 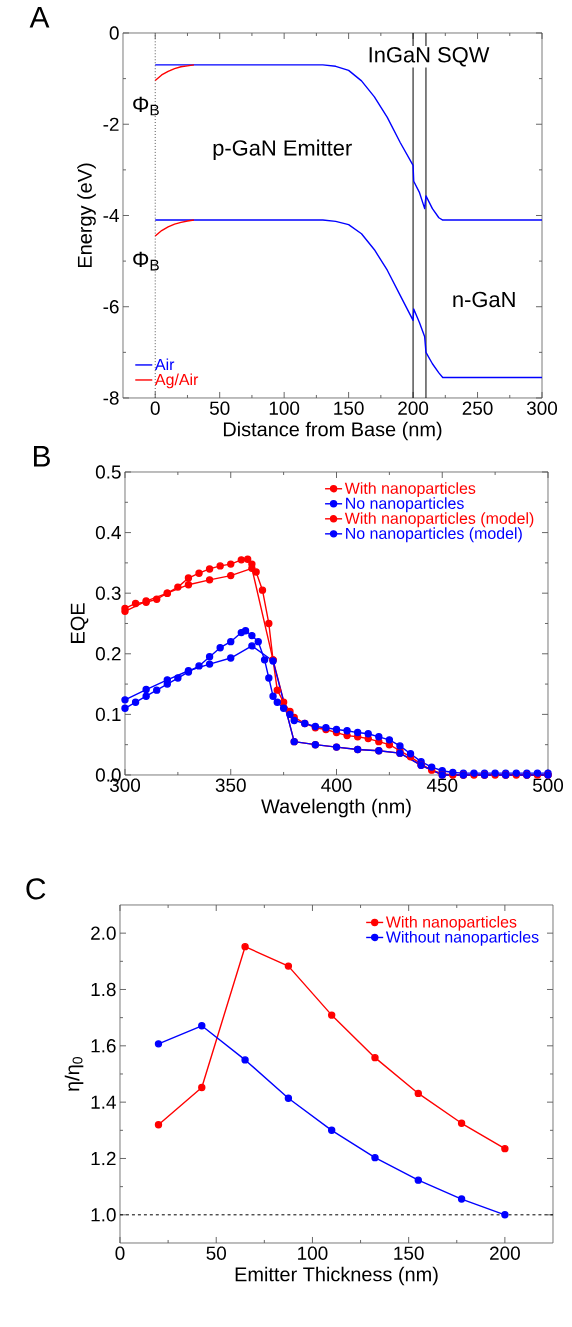 I want to click on y-tick-label: -8, so click(x=111, y=398).